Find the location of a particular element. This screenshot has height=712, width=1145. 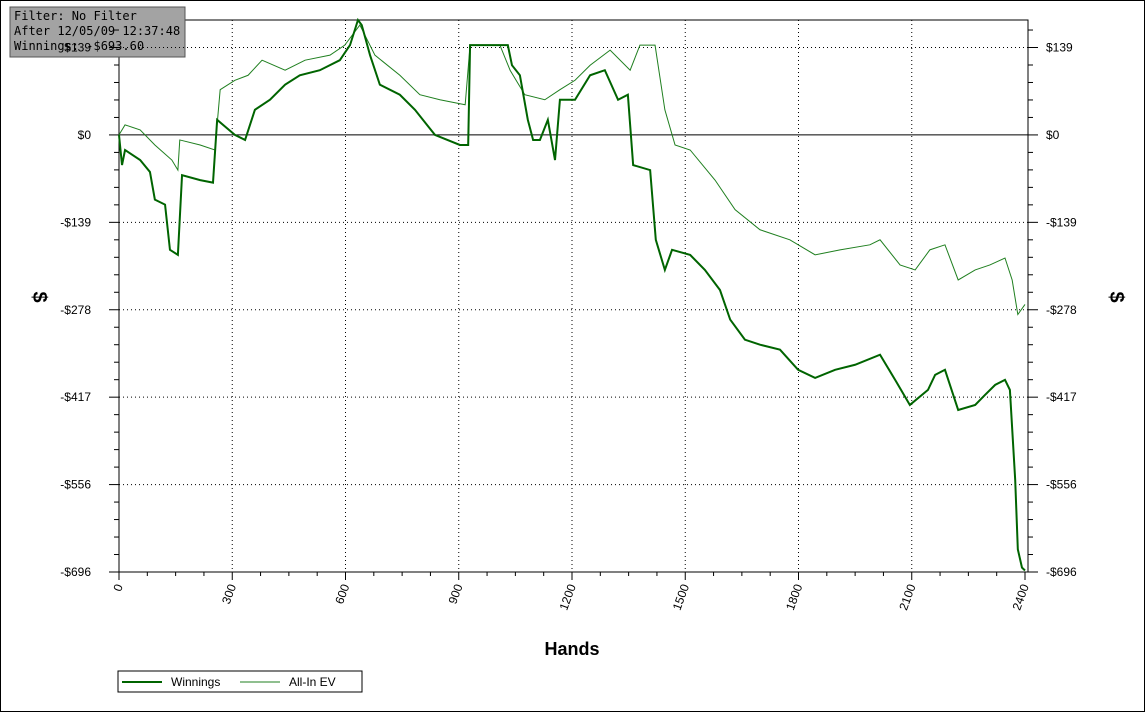

info-line: After 12/05/09 12:37:48 is located at coordinates (97, 31).